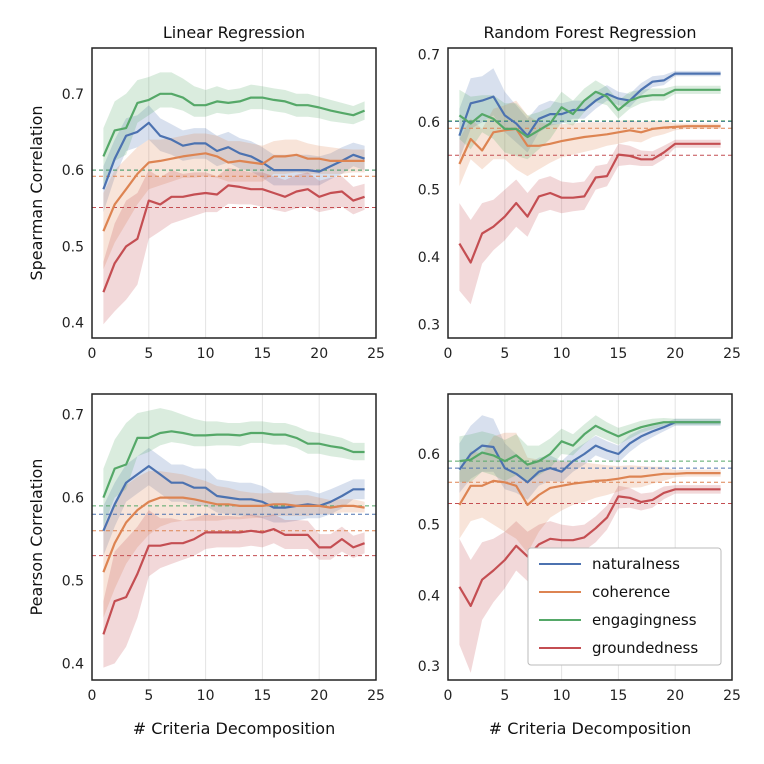 The image size is (764, 764). Describe the element at coordinates (36, 537) in the screenshot. I see `y-axis-label: Pearson Correlation` at that location.